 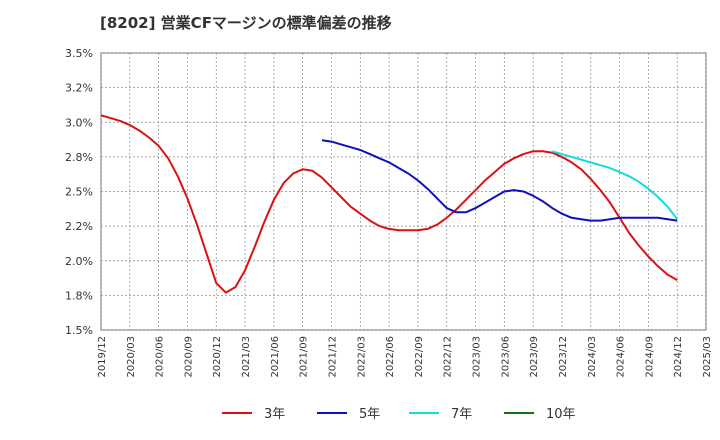 What do you see at coordinates (448, 357) in the screenshot?
I see `x-tick-label: 2022/12` at bounding box center [448, 357].